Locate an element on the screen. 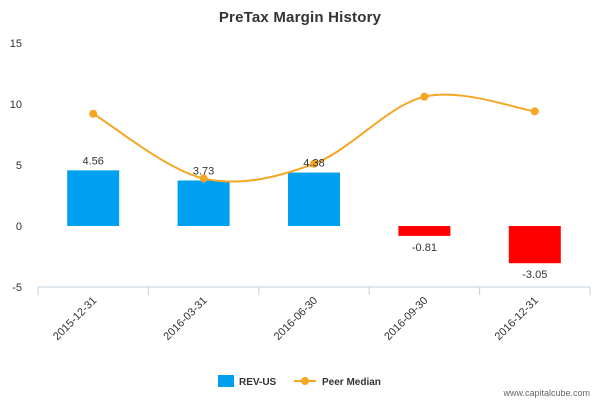 The height and width of the screenshot is (400, 600). legend-swatch-rev-us is located at coordinates (226, 381).